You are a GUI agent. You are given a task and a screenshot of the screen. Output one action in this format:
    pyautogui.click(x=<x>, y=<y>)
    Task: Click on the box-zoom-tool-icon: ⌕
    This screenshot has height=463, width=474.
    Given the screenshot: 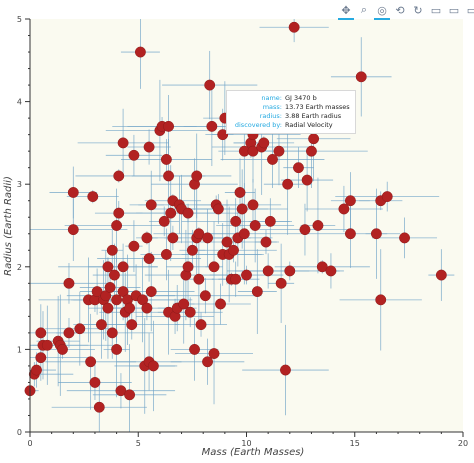 What is the action you would take?
    pyautogui.click(x=364, y=9)
    